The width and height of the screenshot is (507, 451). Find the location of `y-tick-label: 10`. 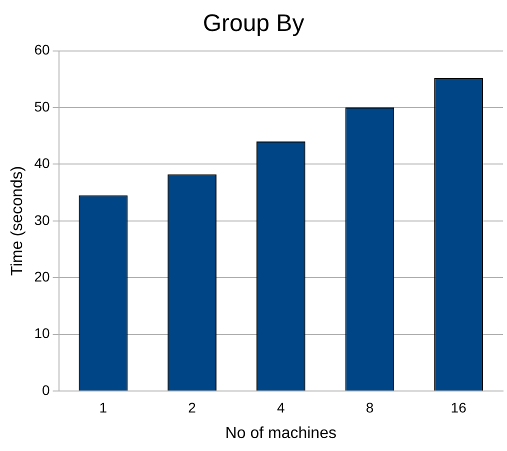

y-tick-label: 10 is located at coordinates (42, 333).